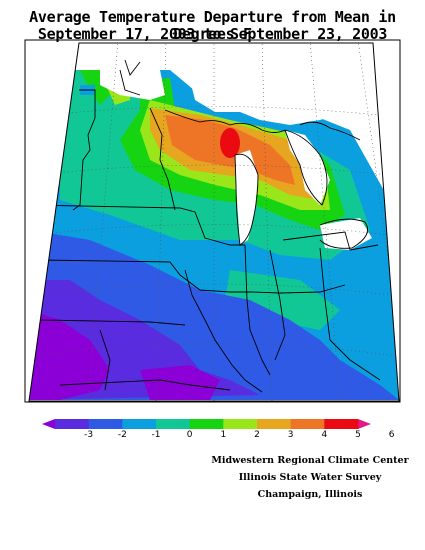  What do you see at coordinates (310, 460) in the screenshot?
I see `credit-line-1: Midwestern Regional Climate Center` at bounding box center [310, 460].